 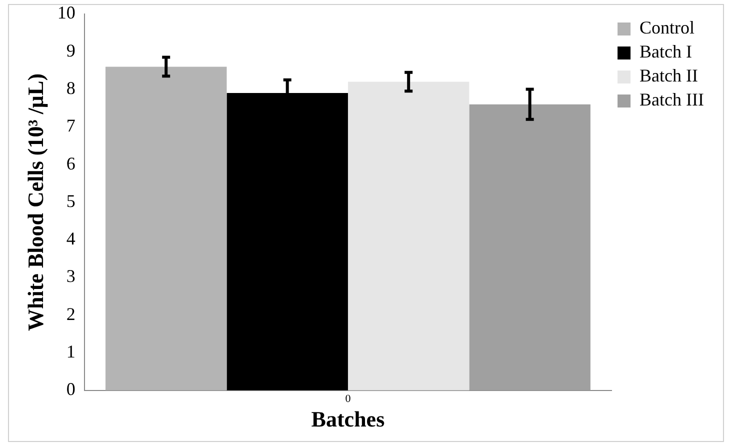 I want to click on legend-label: Batch II, so click(x=669, y=76).